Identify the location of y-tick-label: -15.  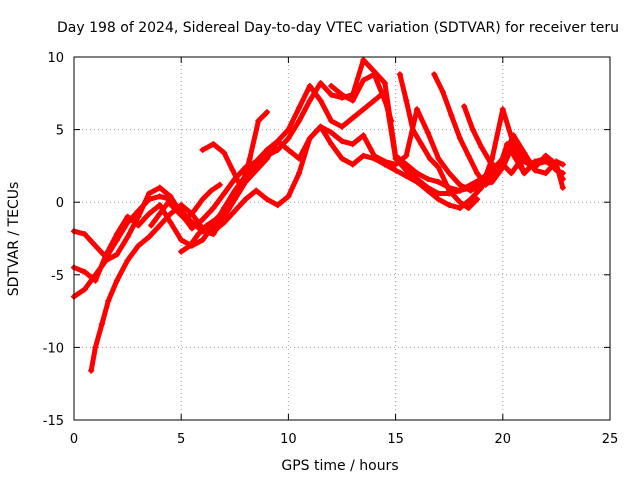
(53, 421).